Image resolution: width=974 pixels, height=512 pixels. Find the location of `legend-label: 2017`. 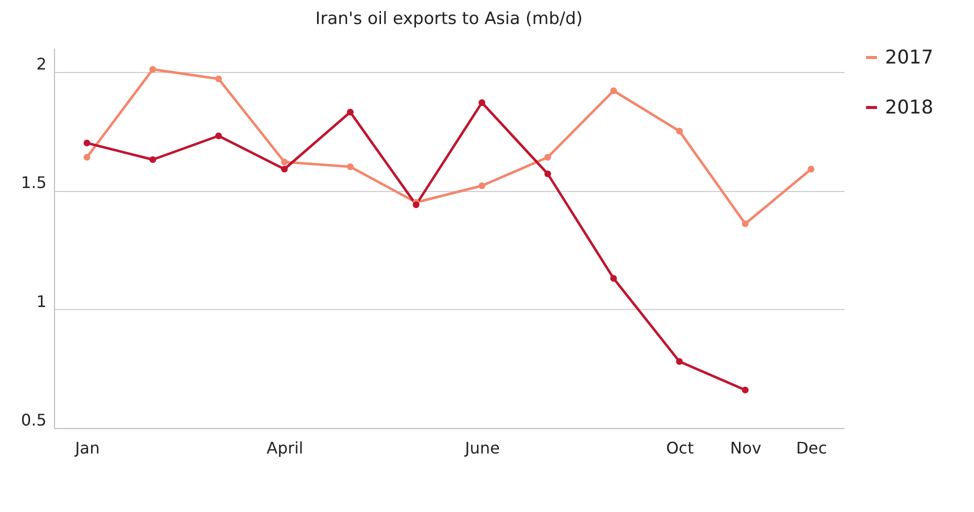

legend-label: 2017 is located at coordinates (909, 57).